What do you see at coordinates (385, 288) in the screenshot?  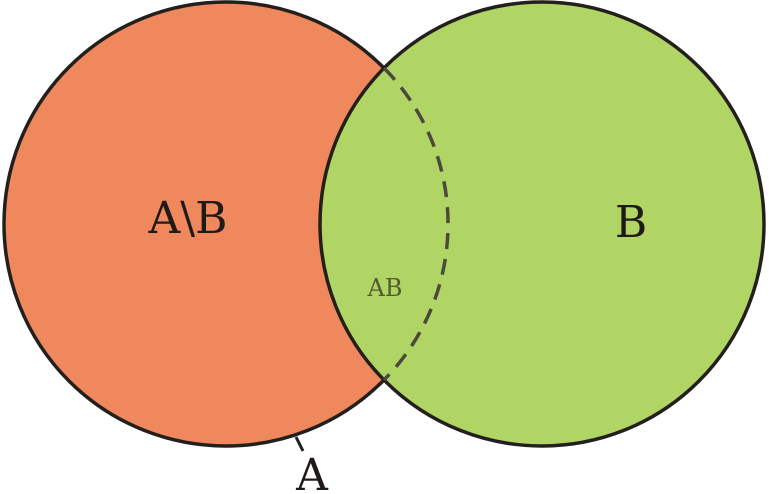 I see `label-intersection: AB` at bounding box center [385, 288].